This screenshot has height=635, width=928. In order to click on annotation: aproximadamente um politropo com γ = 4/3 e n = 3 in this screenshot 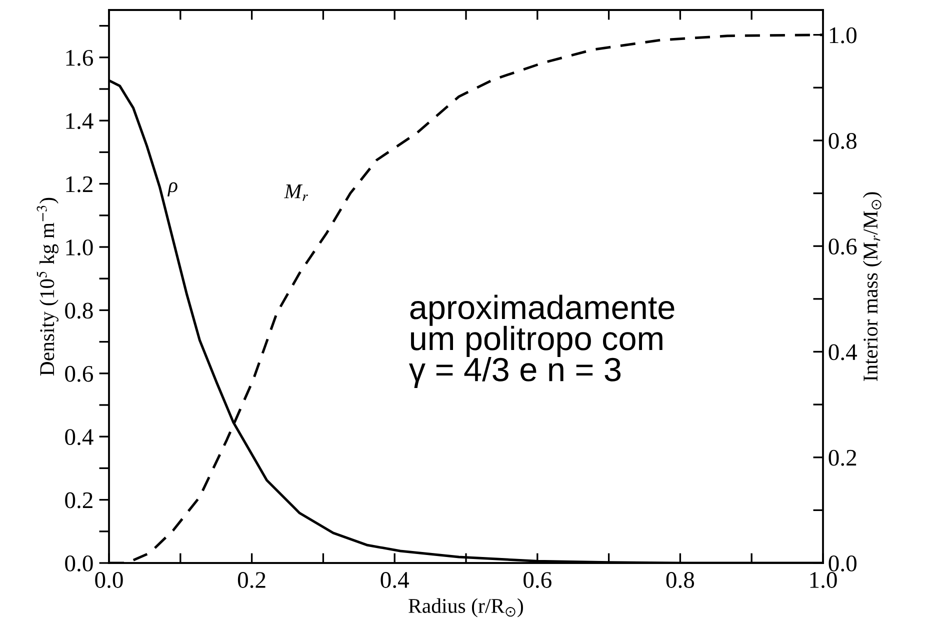, I will do `click(541, 341)`.